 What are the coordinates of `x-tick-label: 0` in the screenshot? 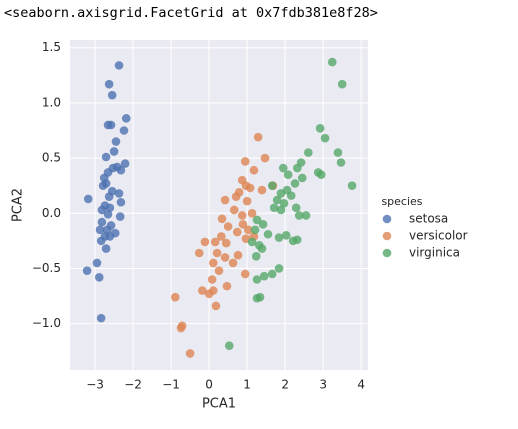 It's located at (209, 385).